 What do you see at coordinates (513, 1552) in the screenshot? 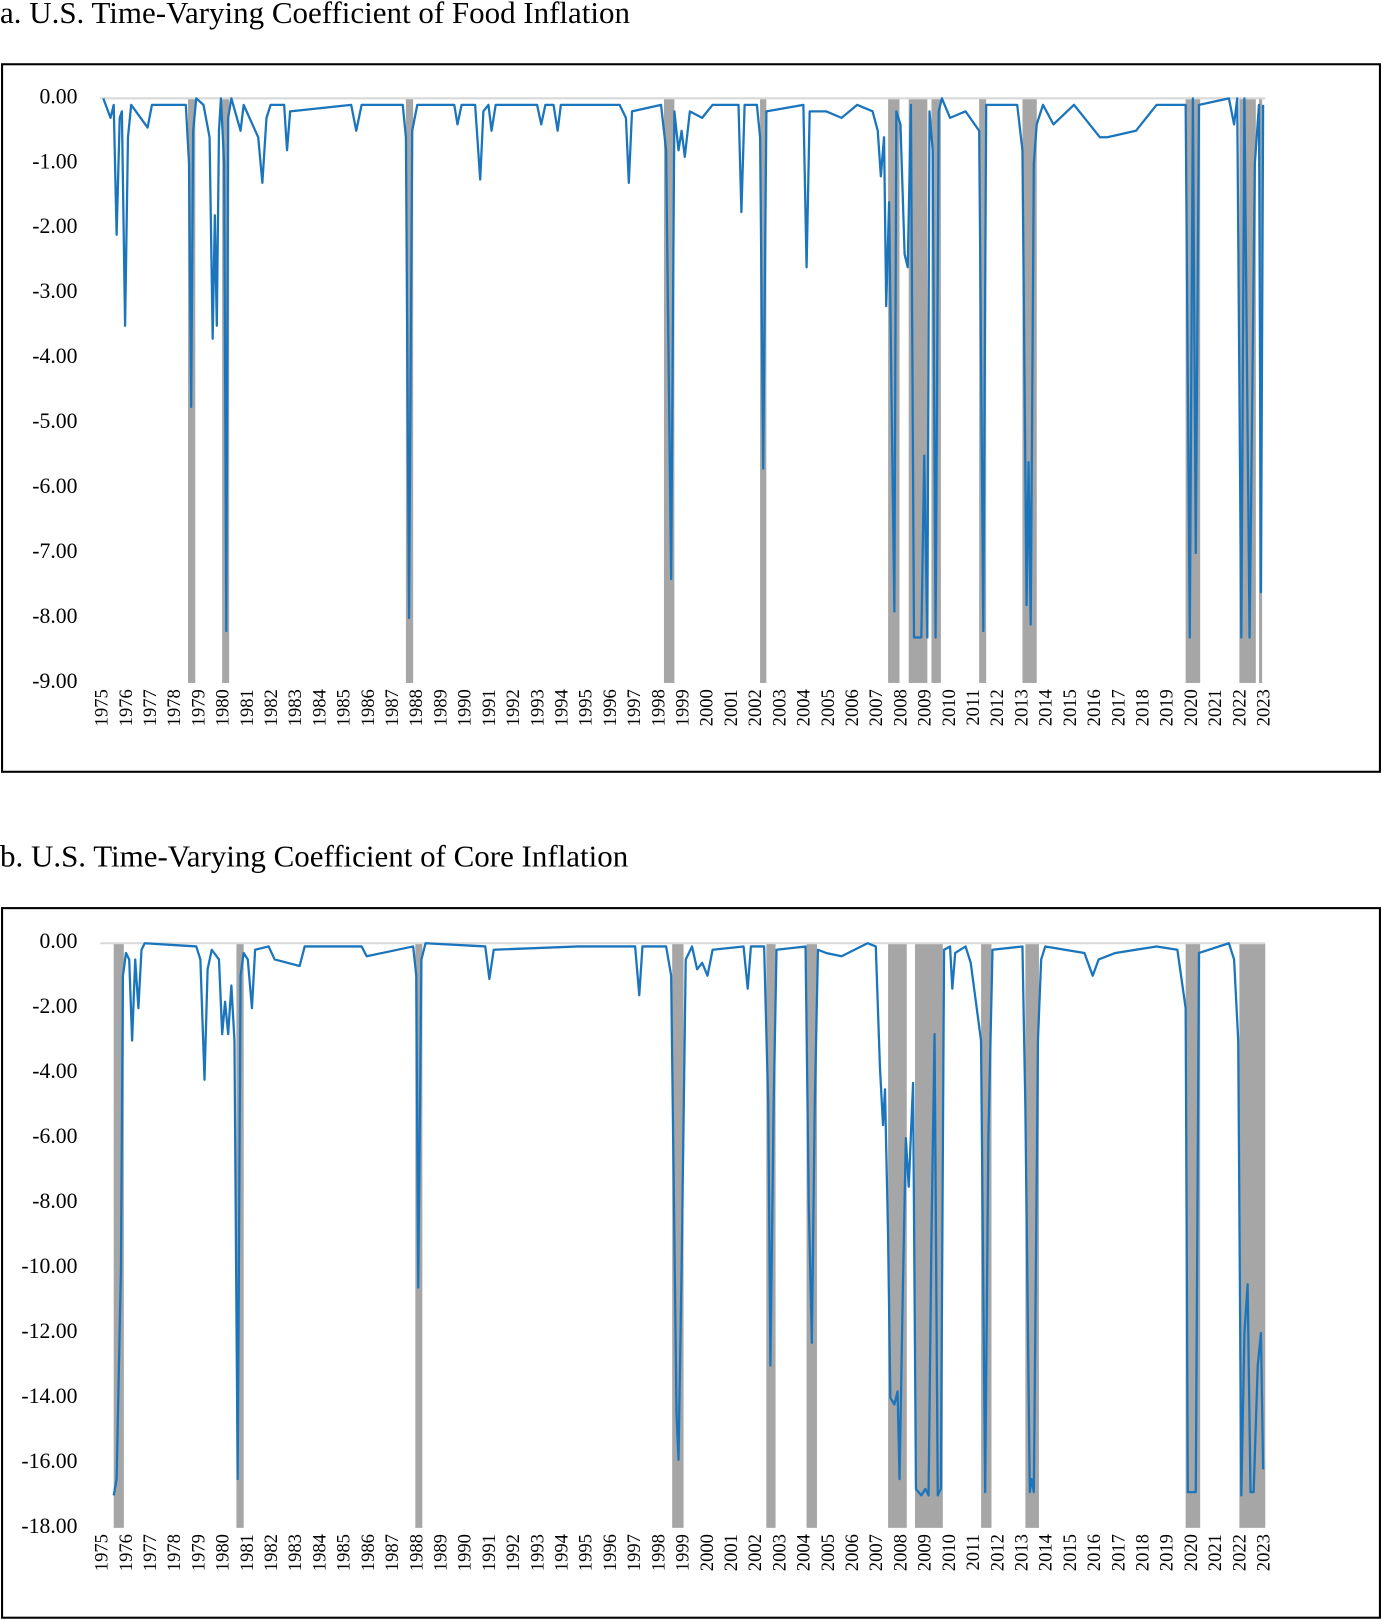
I see `x-tick-label: 1992` at bounding box center [513, 1552].